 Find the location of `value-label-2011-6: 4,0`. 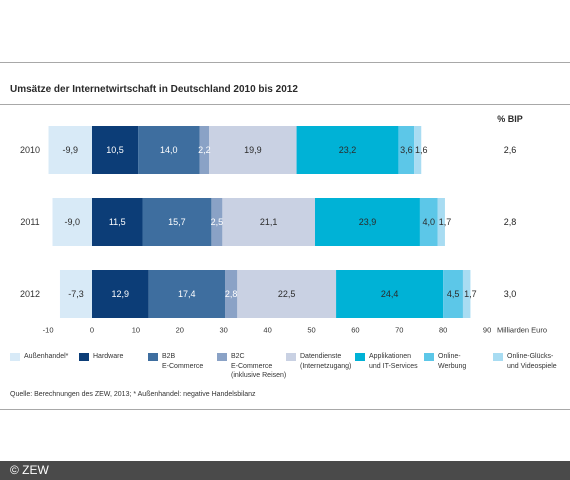

value-label-2011-6: 4,0 is located at coordinates (428, 222).